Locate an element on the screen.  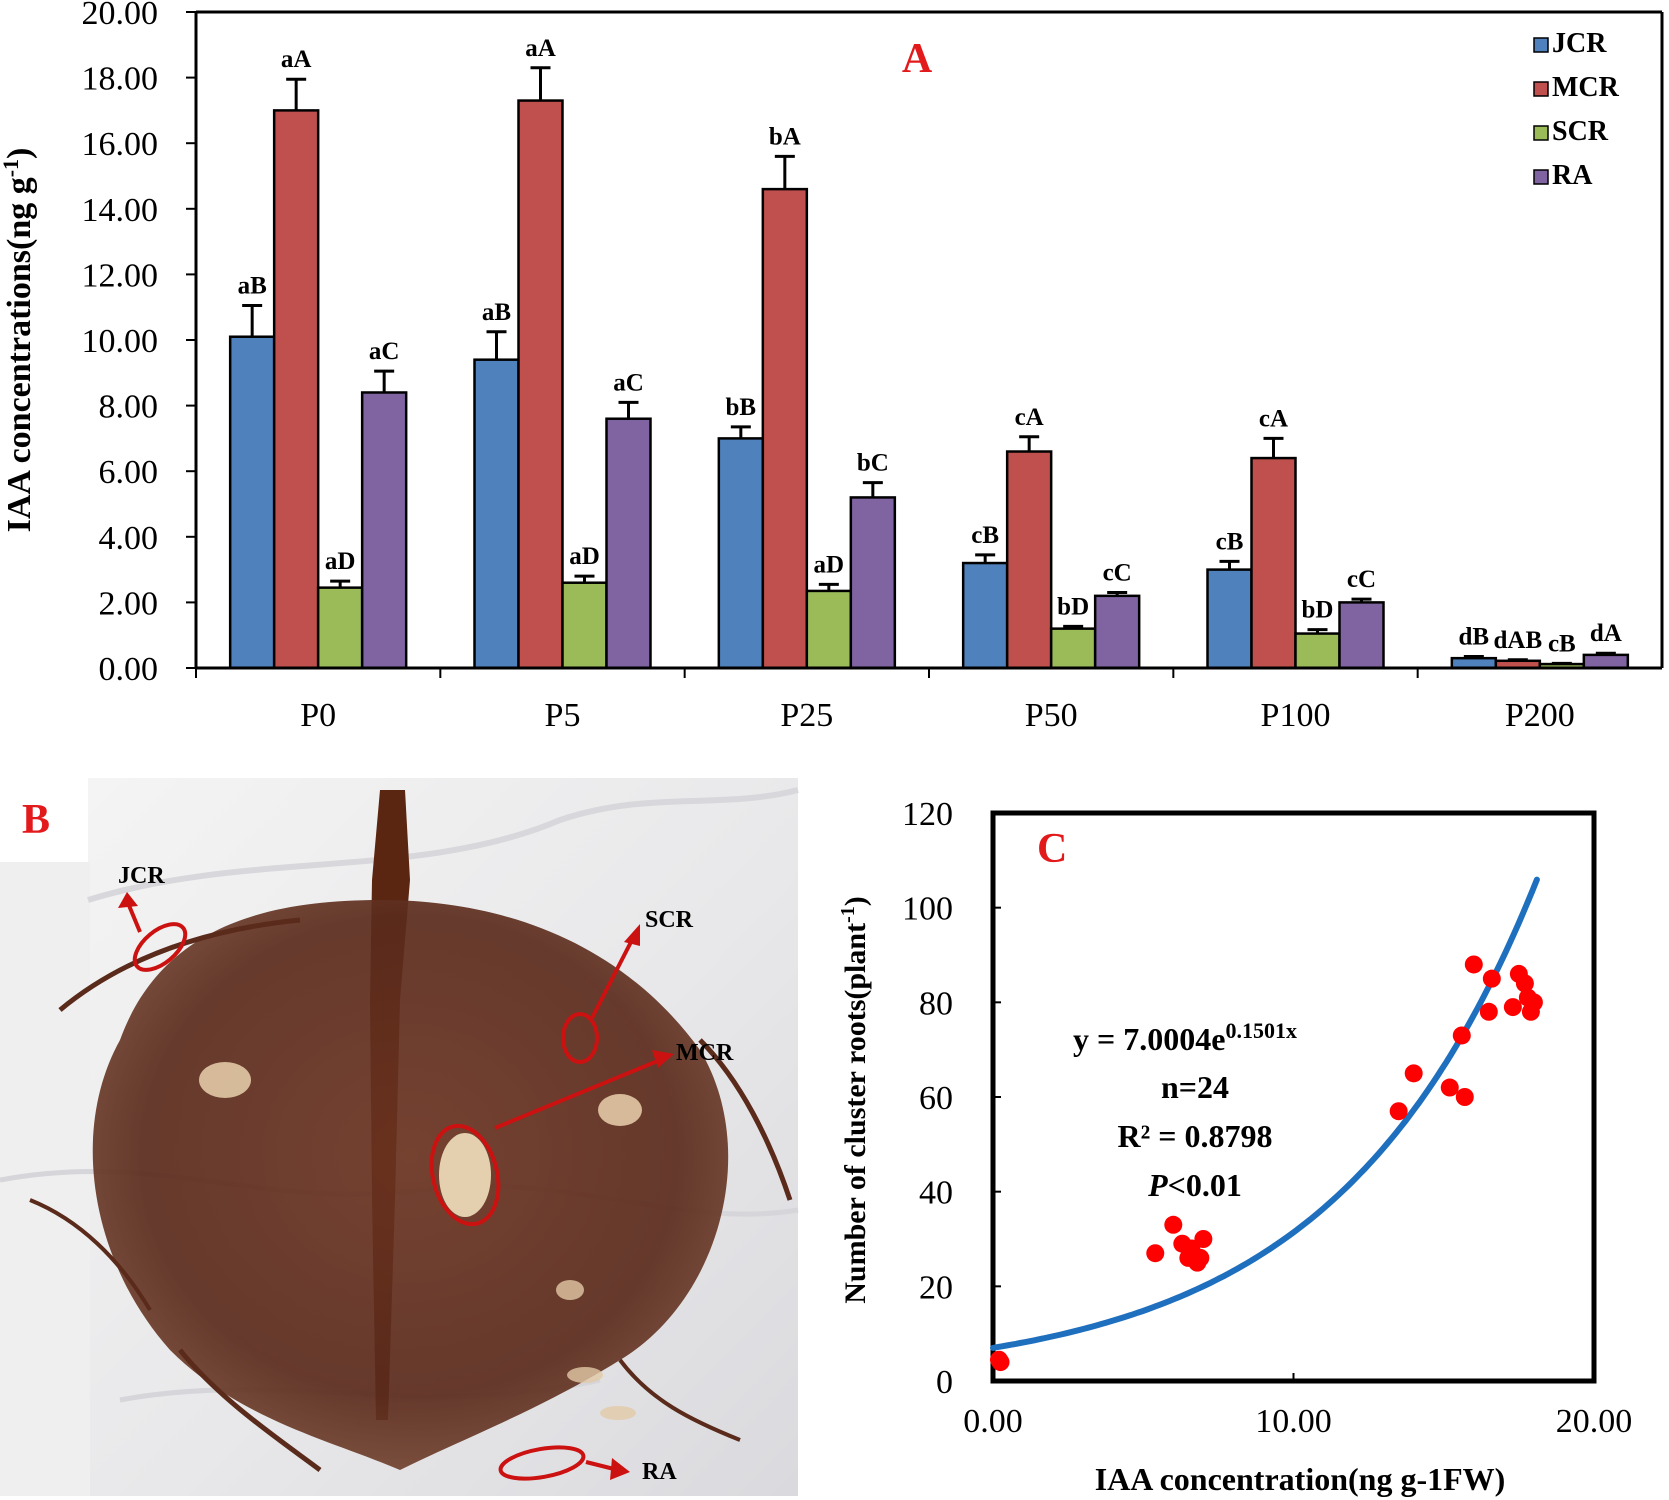
scr-arrowhead is located at coordinates (632, 935).